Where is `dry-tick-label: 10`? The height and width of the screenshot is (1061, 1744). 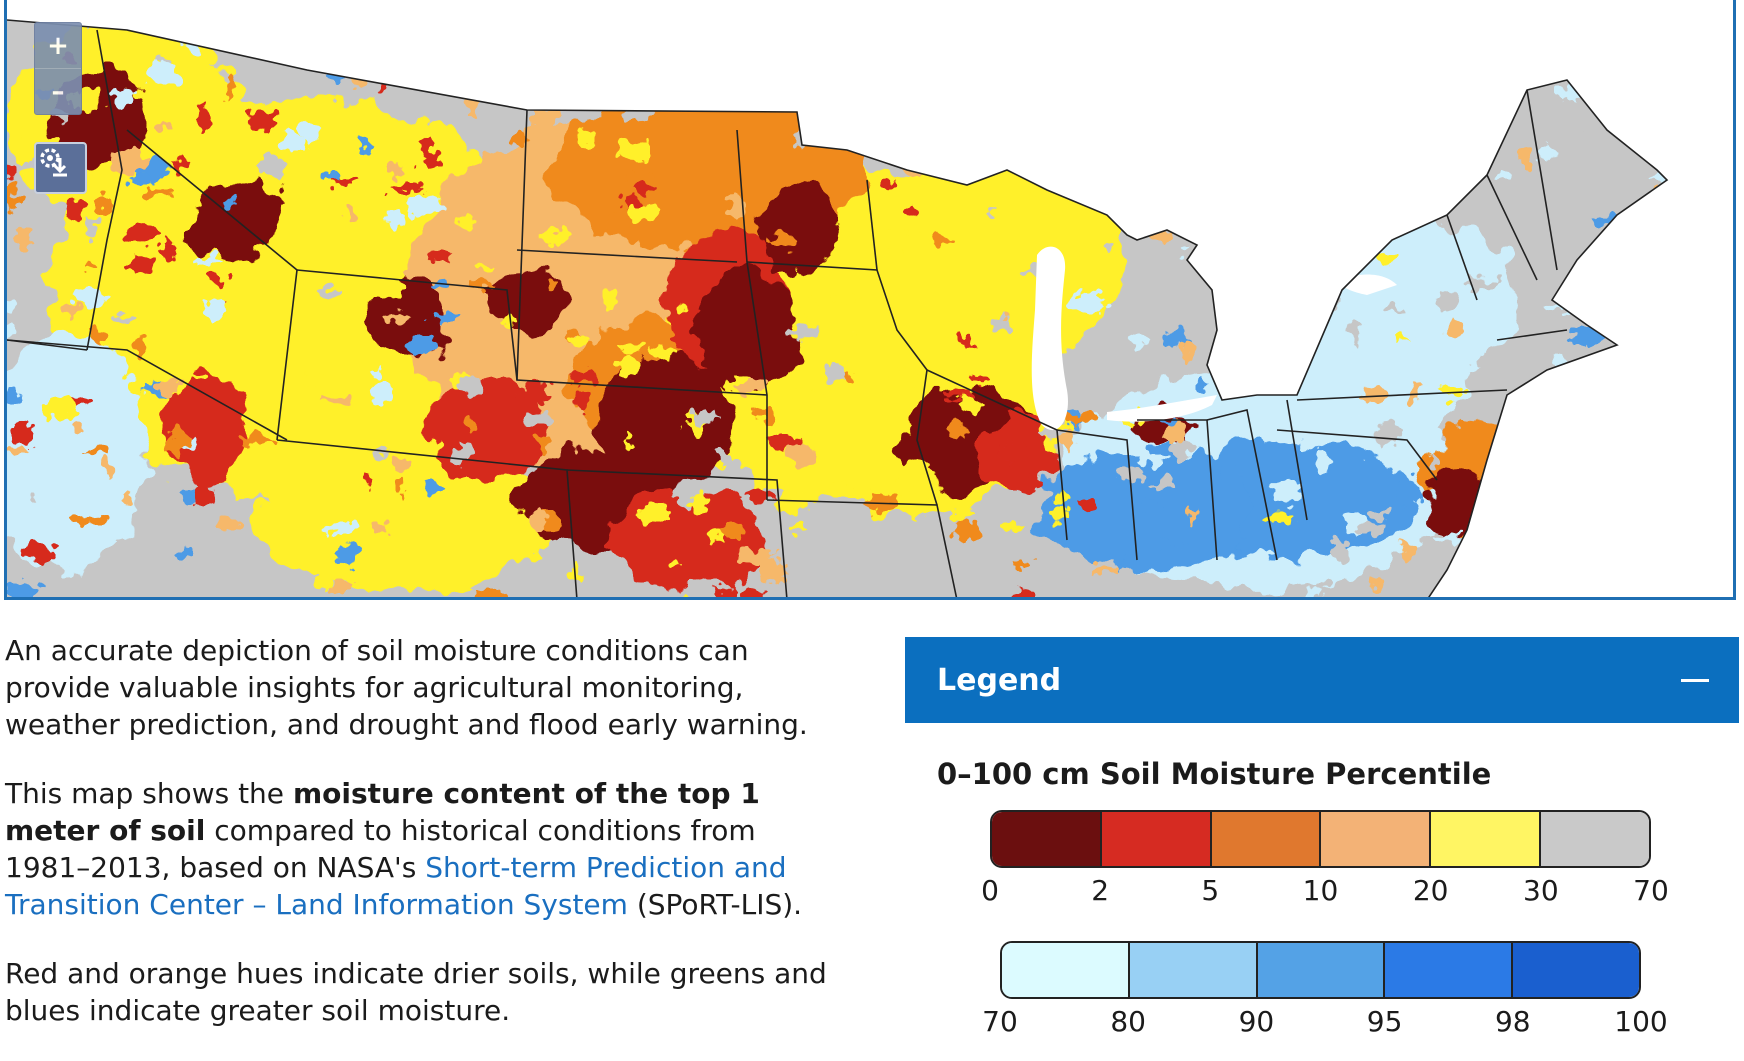
dry-tick-label: 10 is located at coordinates (1320, 890).